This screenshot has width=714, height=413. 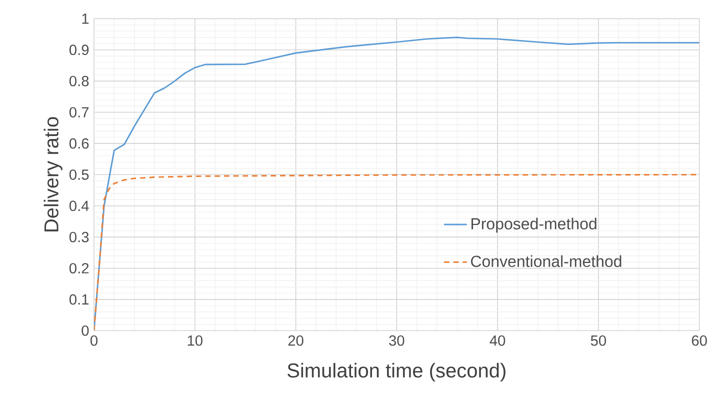 I want to click on y-tick-label: 0, so click(x=85, y=330).